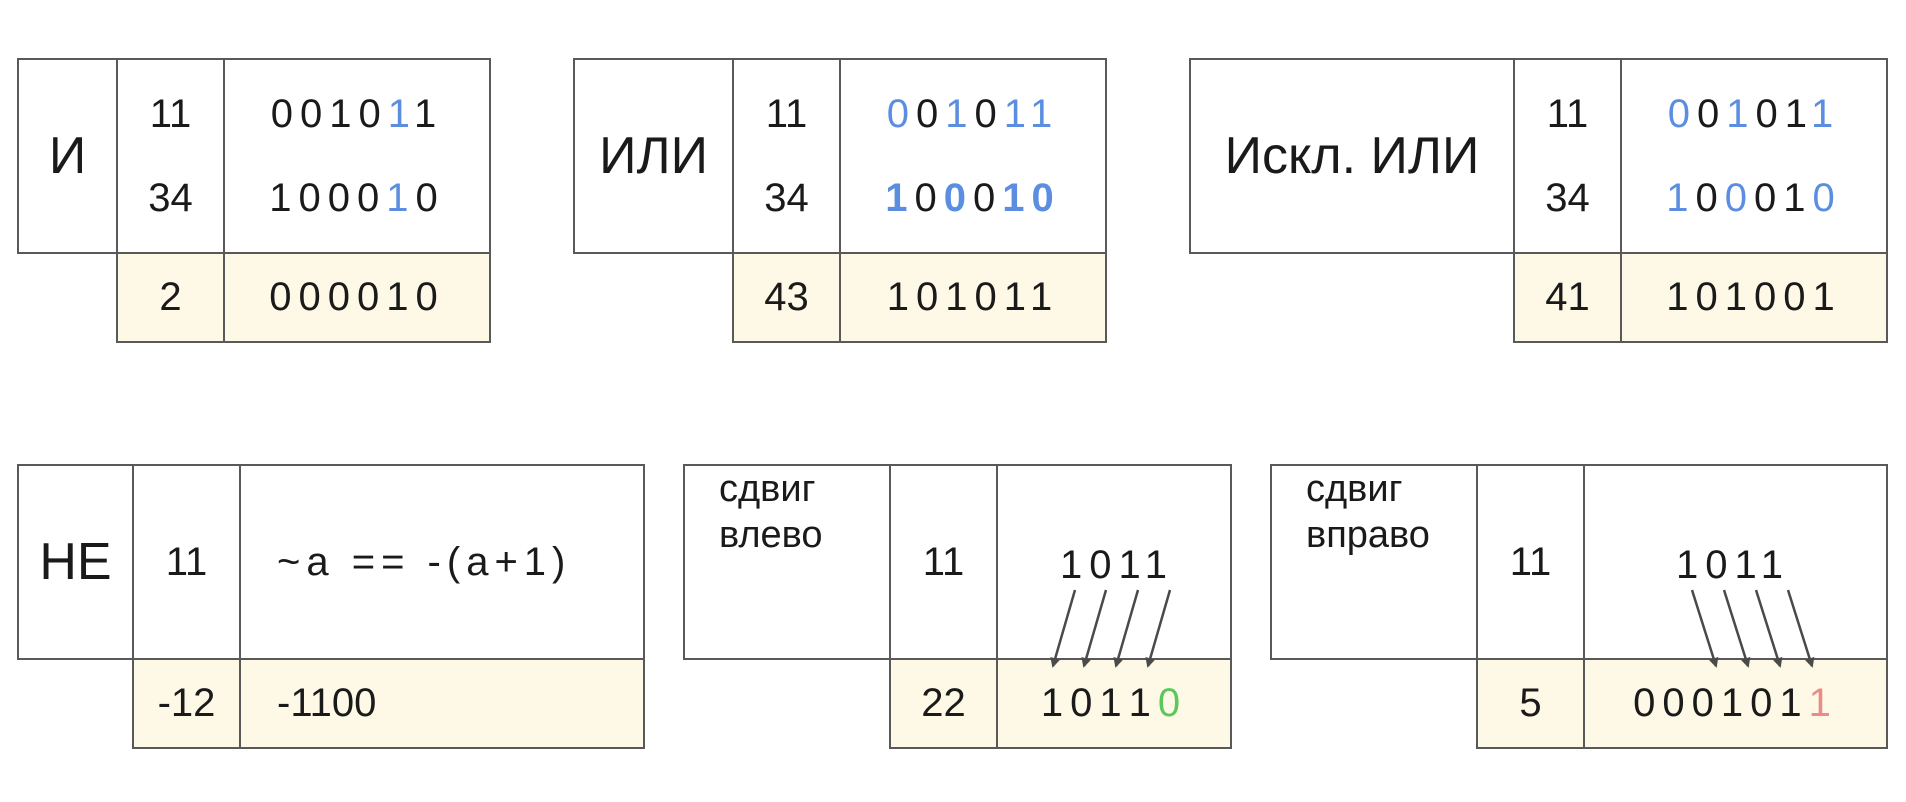  Describe the element at coordinates (170, 297) in the screenshot. I see `and-result-decimal: 2` at that location.